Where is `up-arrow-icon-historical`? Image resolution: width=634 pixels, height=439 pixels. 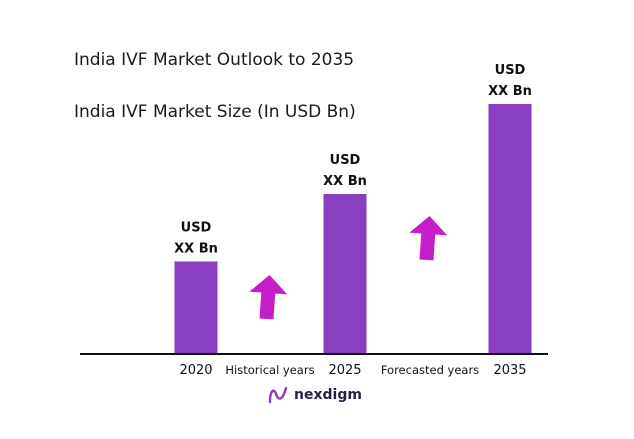
up-arrow-icon-historical is located at coordinates (268, 297).